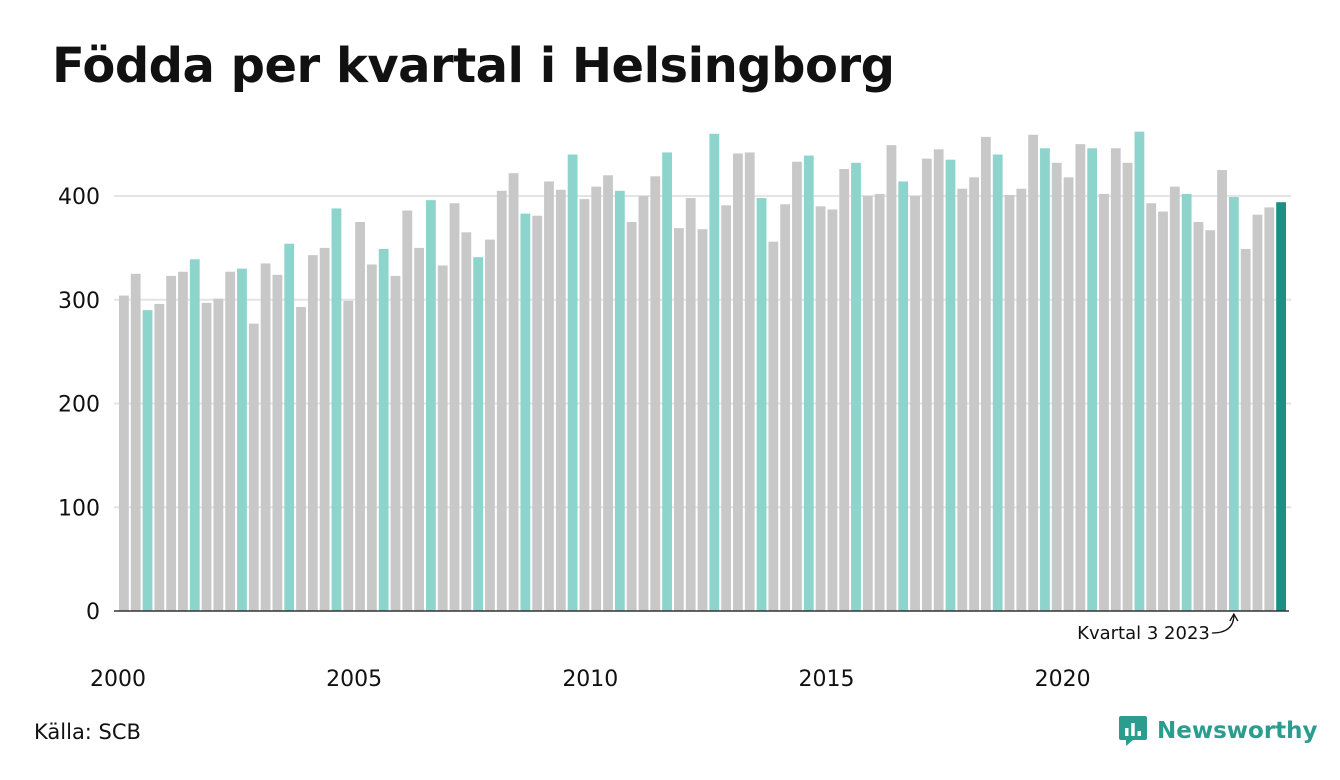 Image resolution: width=1340 pixels, height=780 pixels. Describe the element at coordinates (79, 301) in the screenshot. I see `y-tick-label: 300` at that location.